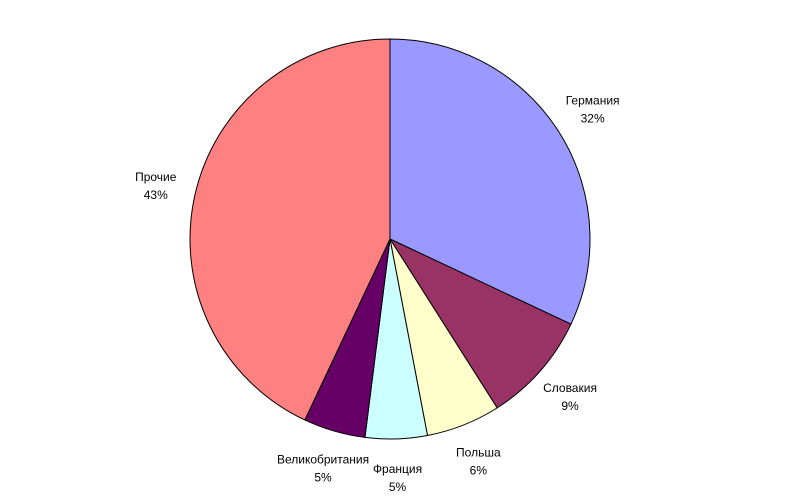 The height and width of the screenshot is (498, 800). I want to click on slice-label: Великобритания, so click(323, 460).